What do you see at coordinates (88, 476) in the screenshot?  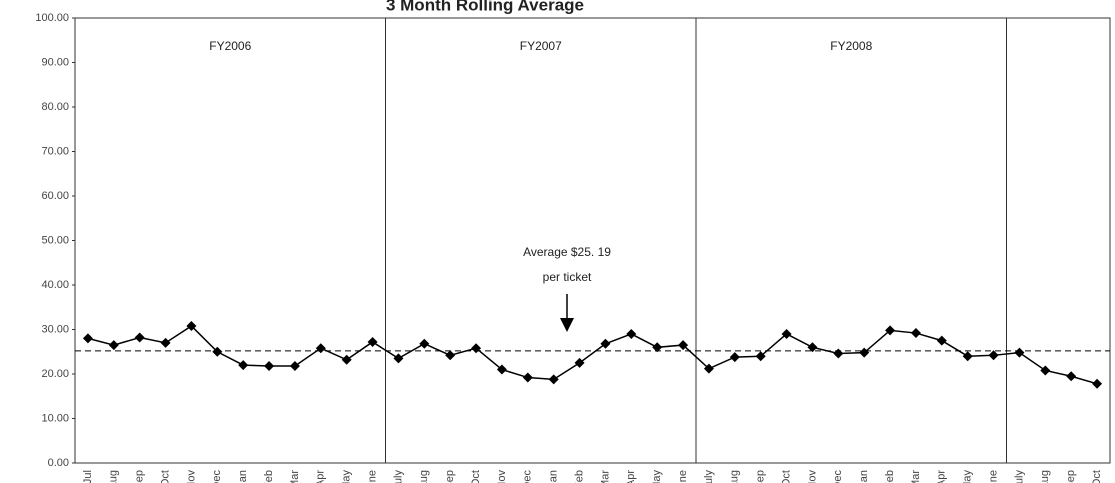 I see `x-tick-label: Jul` at bounding box center [88, 476].